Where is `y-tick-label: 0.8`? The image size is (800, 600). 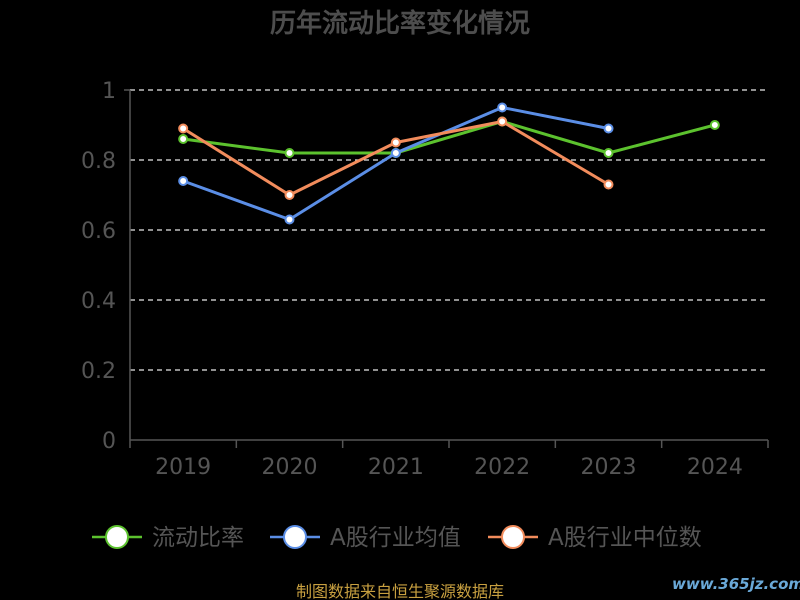
y-tick-label: 0.8 is located at coordinates (98, 161).